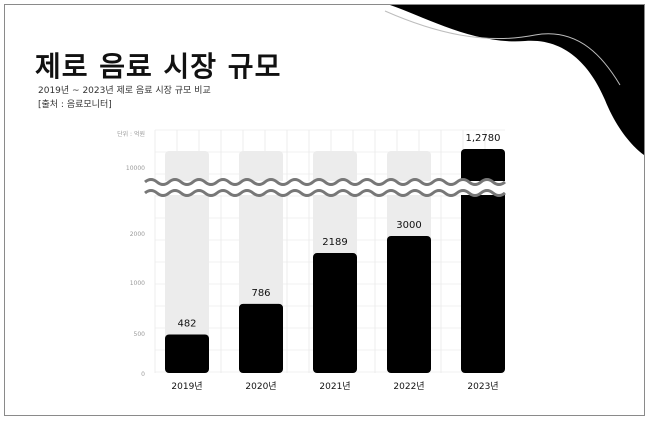  What do you see at coordinates (137, 234) in the screenshot?
I see `y-tick-label: 2000` at bounding box center [137, 234].